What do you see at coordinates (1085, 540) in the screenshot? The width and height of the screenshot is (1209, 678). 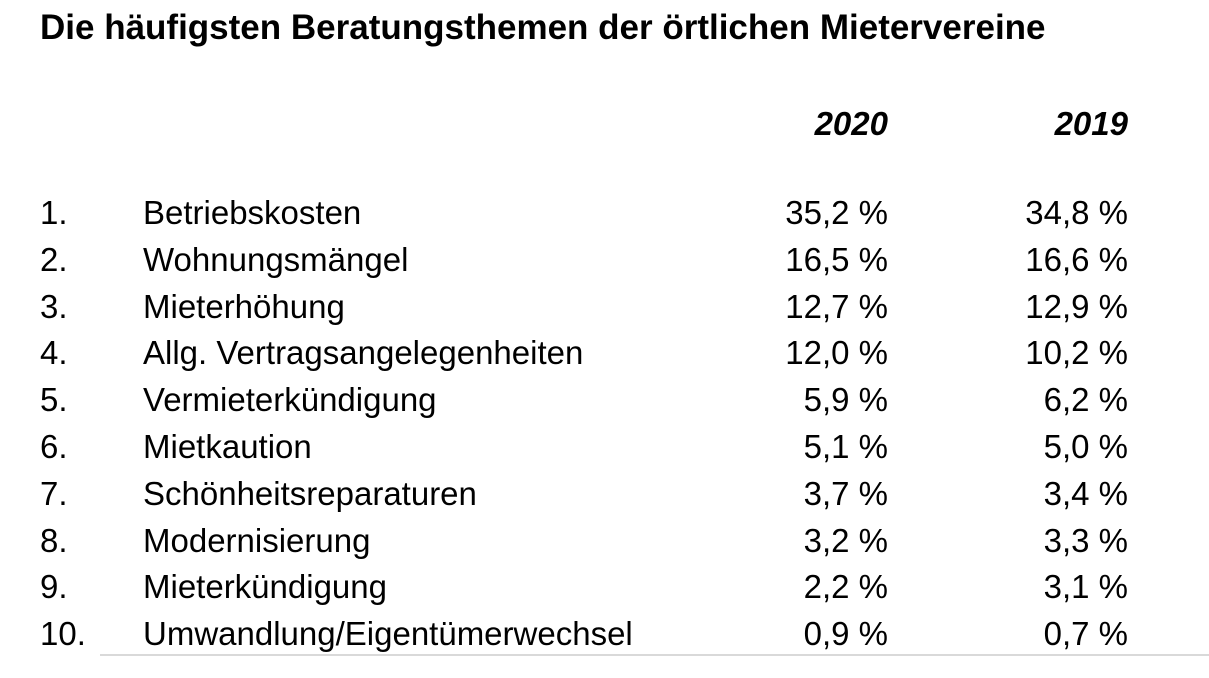 I see `value-2019-cell: 3,3 %` at bounding box center [1085, 540].